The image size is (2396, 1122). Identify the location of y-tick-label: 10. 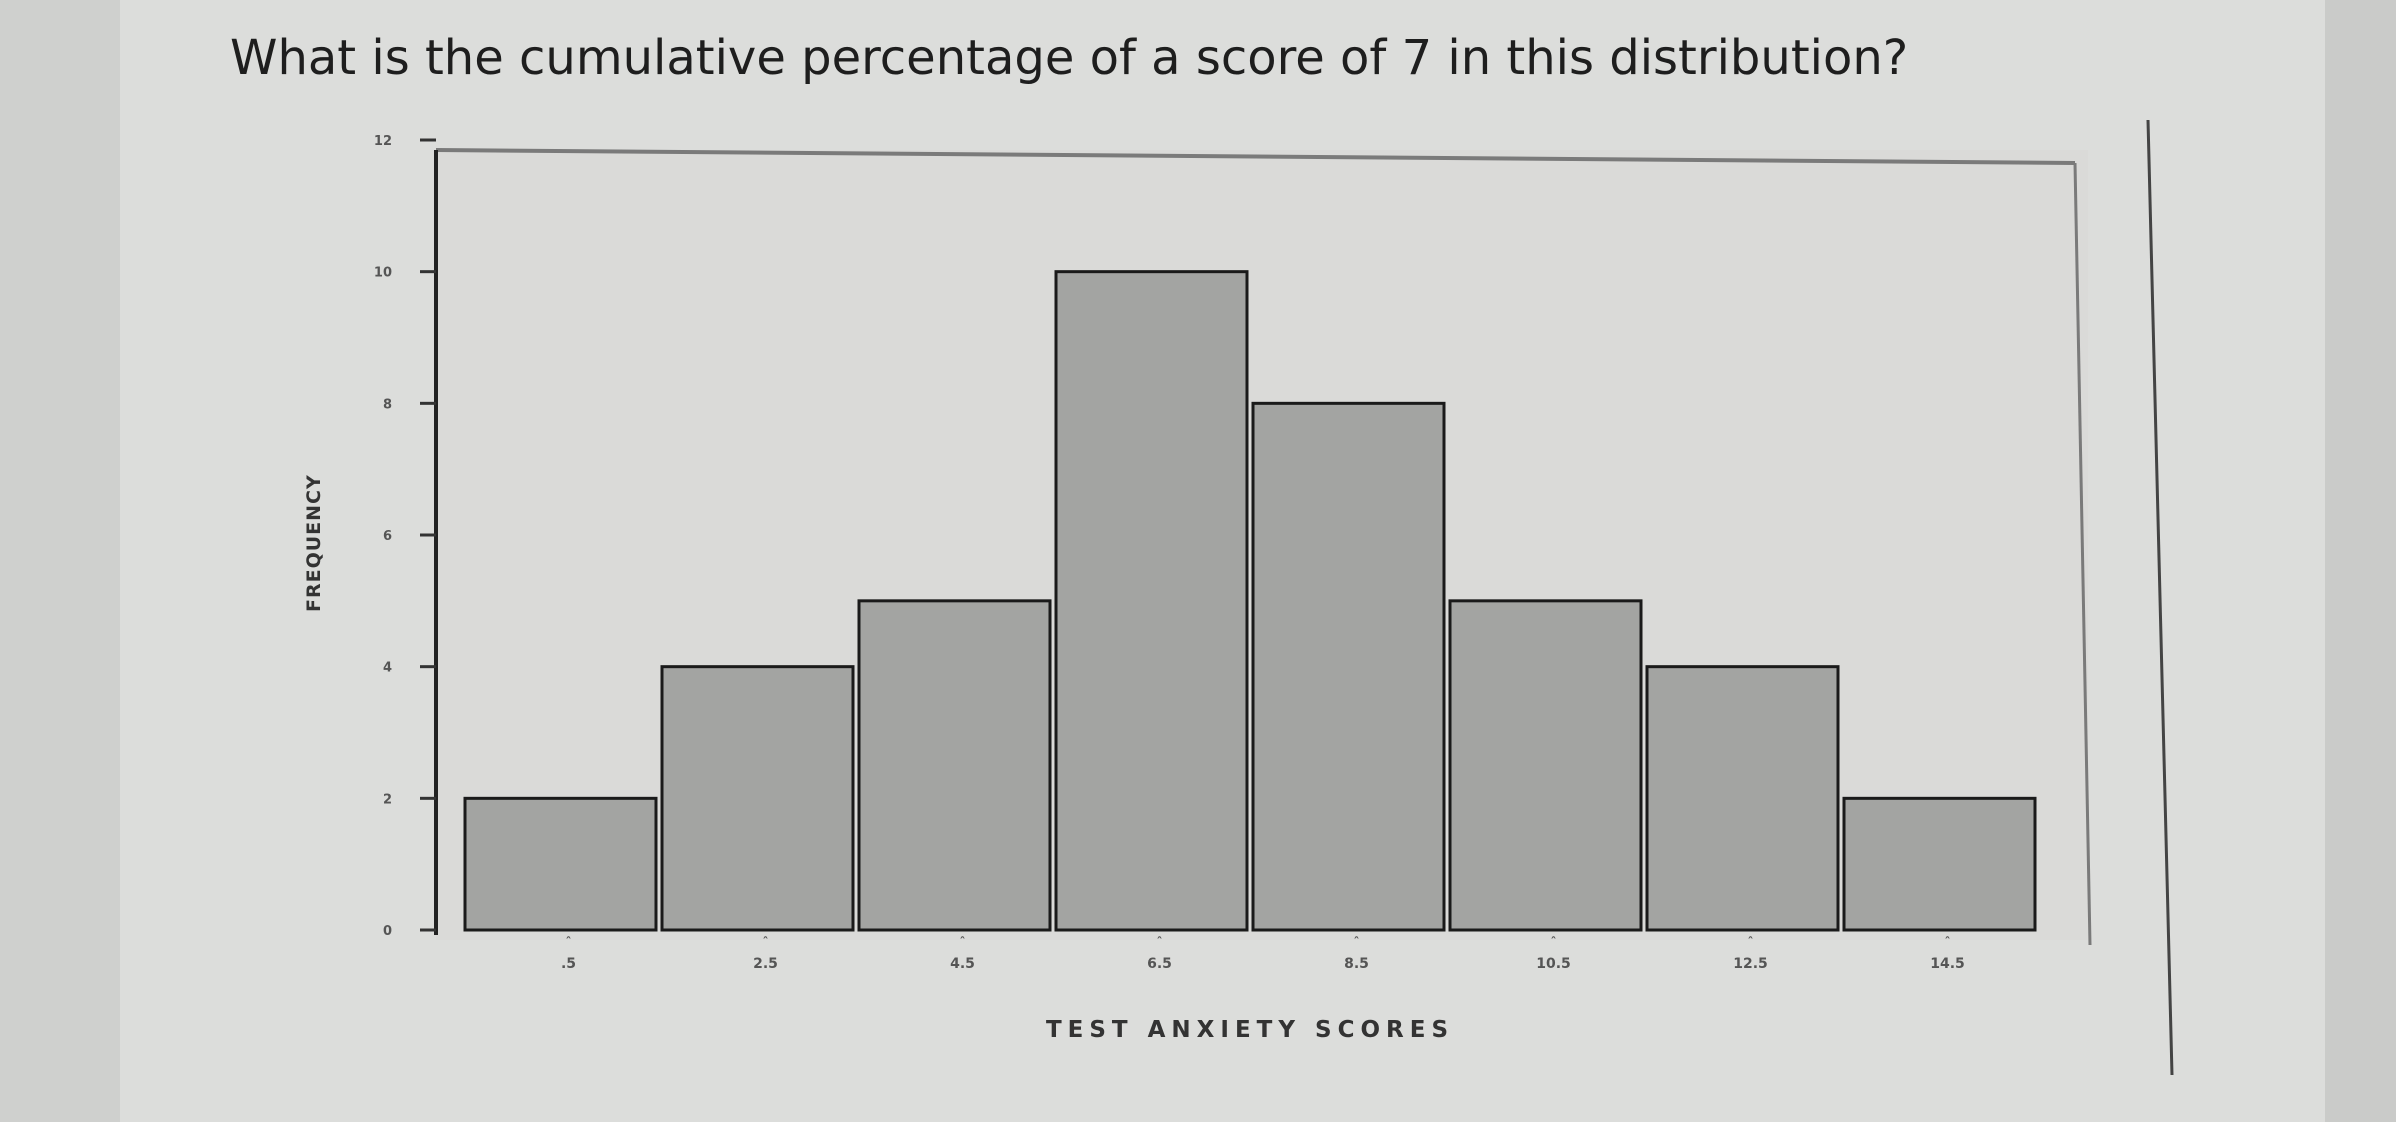
(383, 273).